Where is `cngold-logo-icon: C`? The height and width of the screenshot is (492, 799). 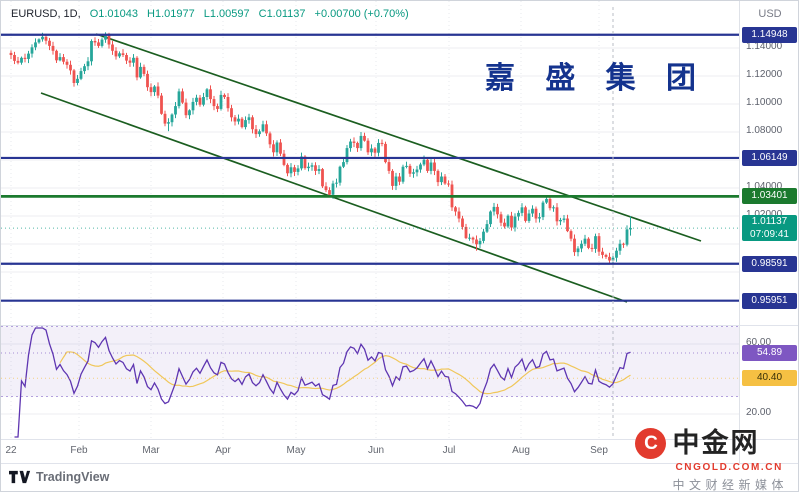 cngold-logo-icon: C is located at coordinates (651, 443).